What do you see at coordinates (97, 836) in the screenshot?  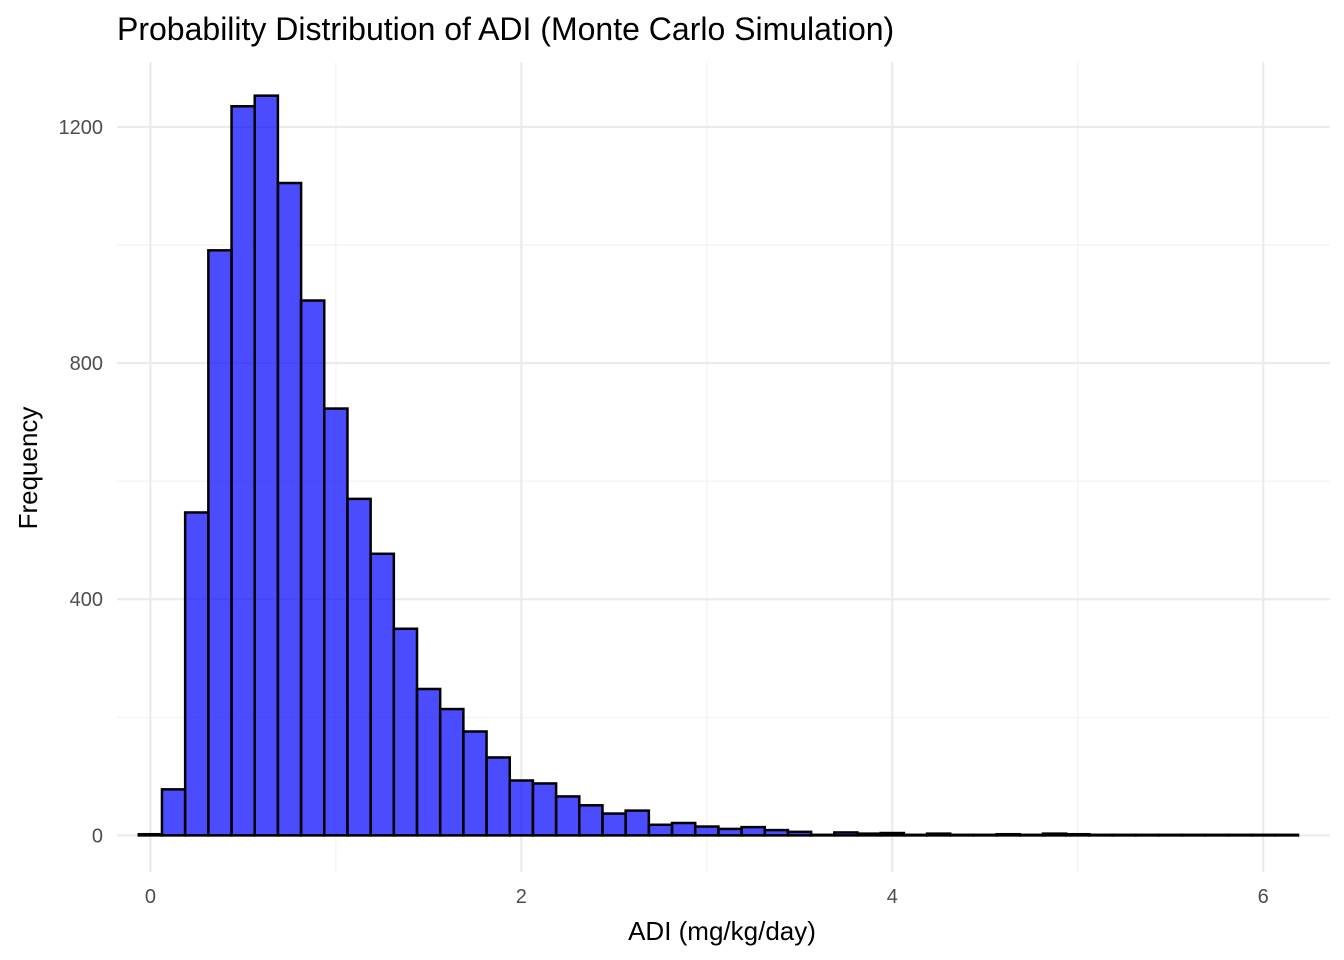 I see `y-tick-label: 0` at bounding box center [97, 836].